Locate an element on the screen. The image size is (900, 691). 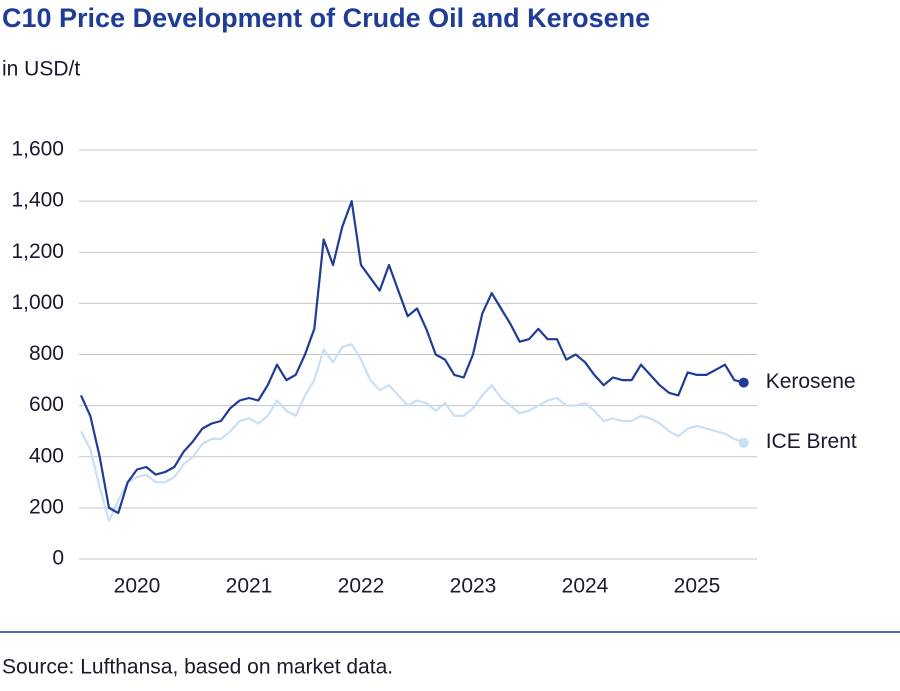
y-tick-label: 400 is located at coordinates (46, 455).